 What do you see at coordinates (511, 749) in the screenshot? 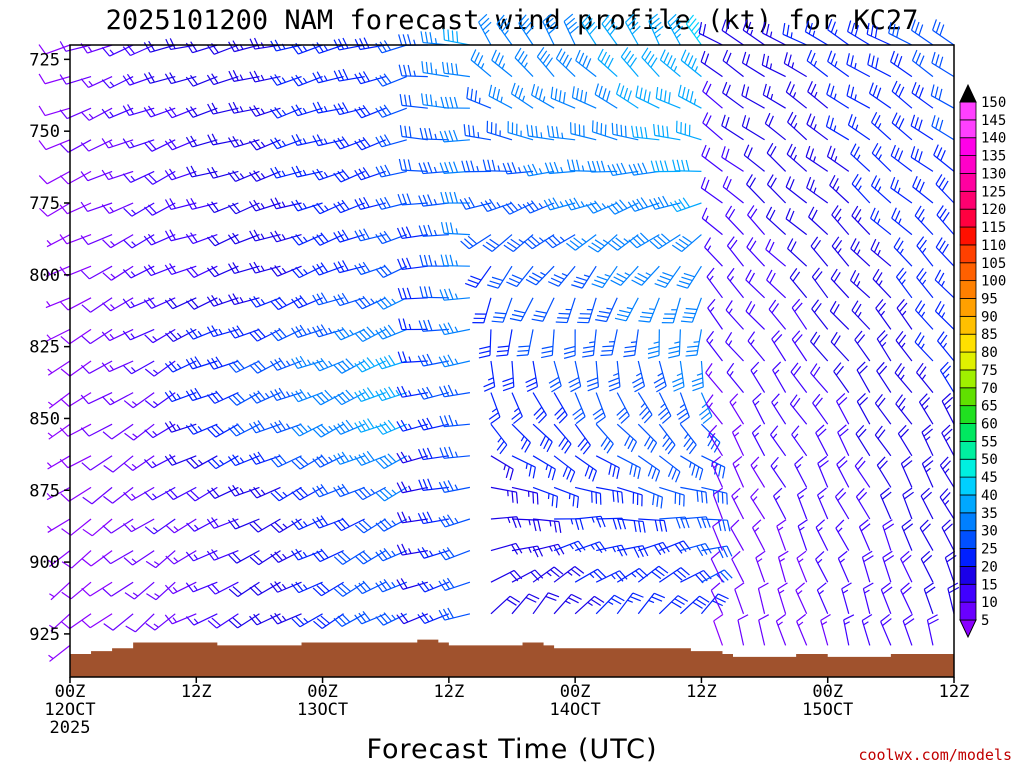
I see `x-axis-label: Forecast Time (UTC)` at bounding box center [511, 749].